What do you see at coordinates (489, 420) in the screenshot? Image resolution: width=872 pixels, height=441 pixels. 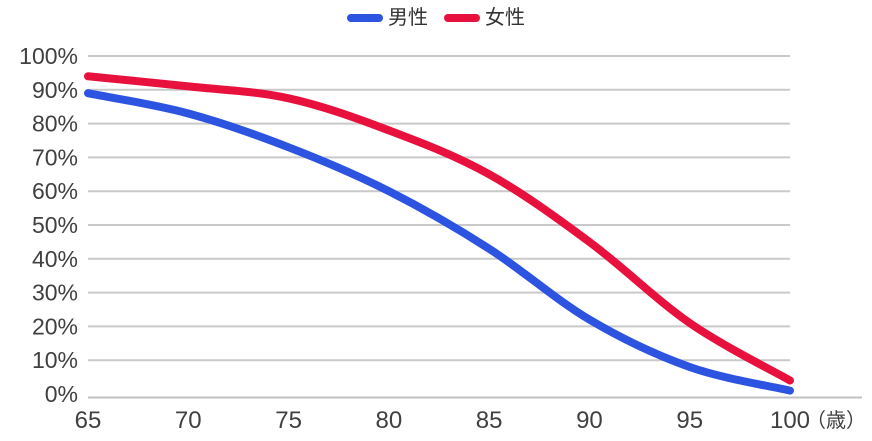 I see `x-tick-label: 85` at bounding box center [489, 420].